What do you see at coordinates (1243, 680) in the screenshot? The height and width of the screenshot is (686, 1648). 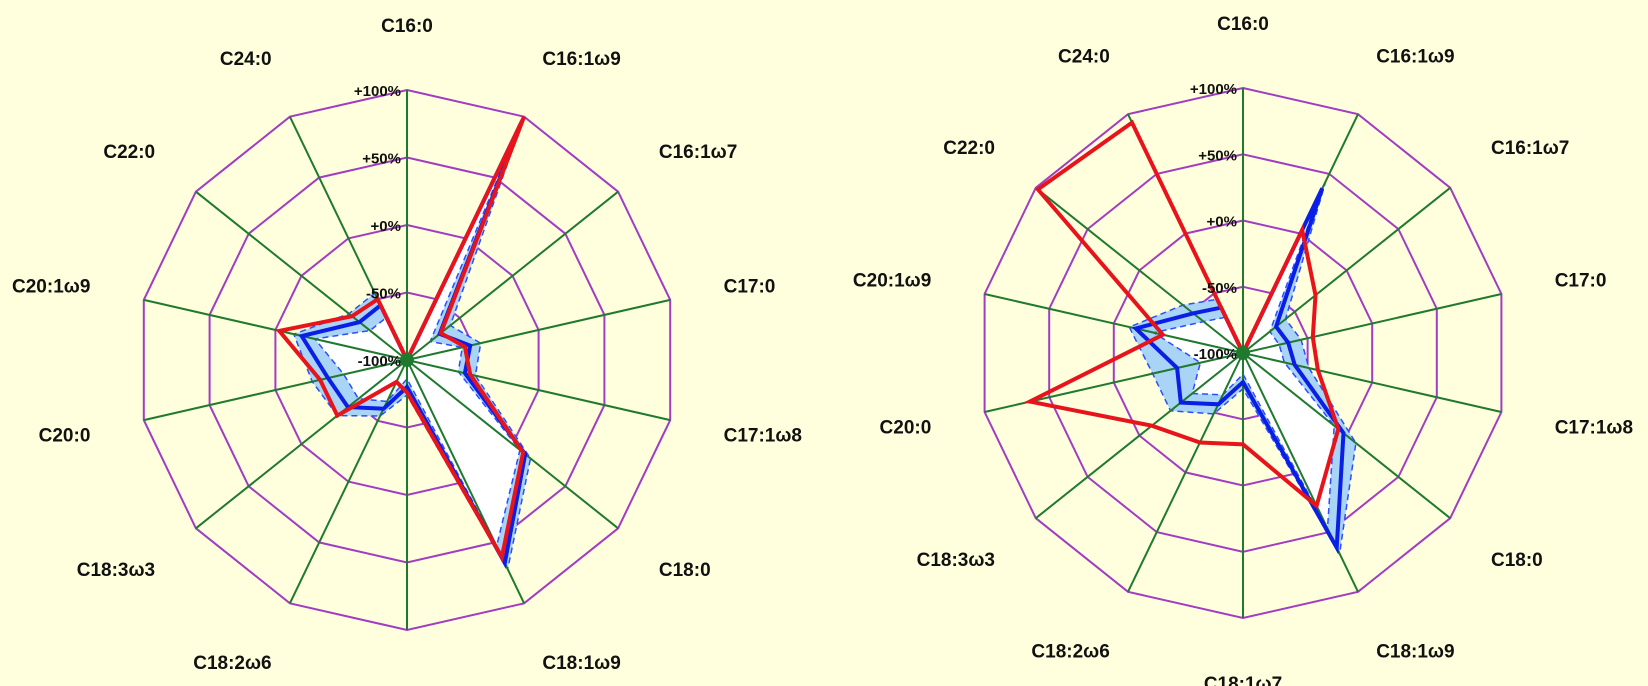 I see `axis-label-7: C18:1ω7` at bounding box center [1243, 680].